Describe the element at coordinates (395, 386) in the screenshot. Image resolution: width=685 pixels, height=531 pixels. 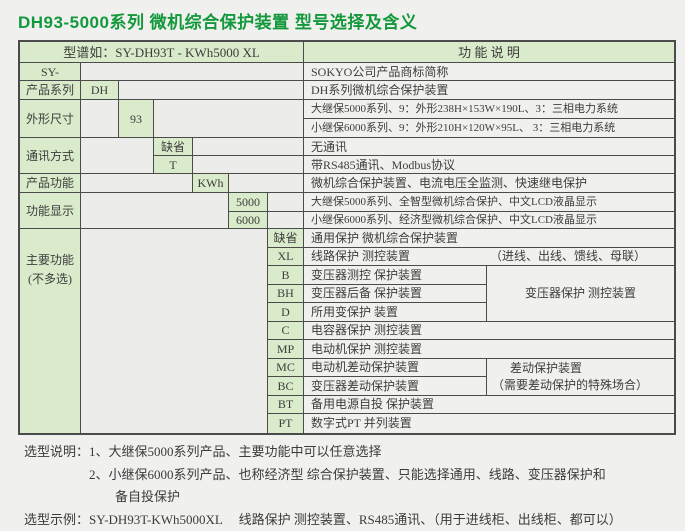
I see `description-cell-bc: 变压器差动保护装置` at that location.